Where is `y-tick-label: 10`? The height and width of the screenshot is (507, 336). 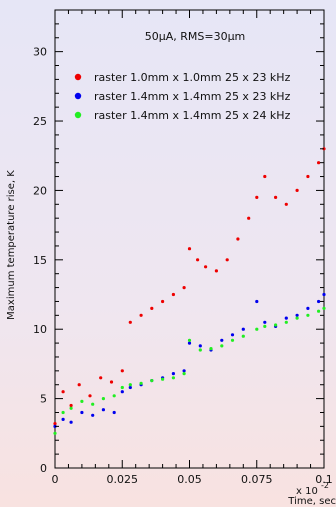 y-tick-label: 10 is located at coordinates (40, 329).